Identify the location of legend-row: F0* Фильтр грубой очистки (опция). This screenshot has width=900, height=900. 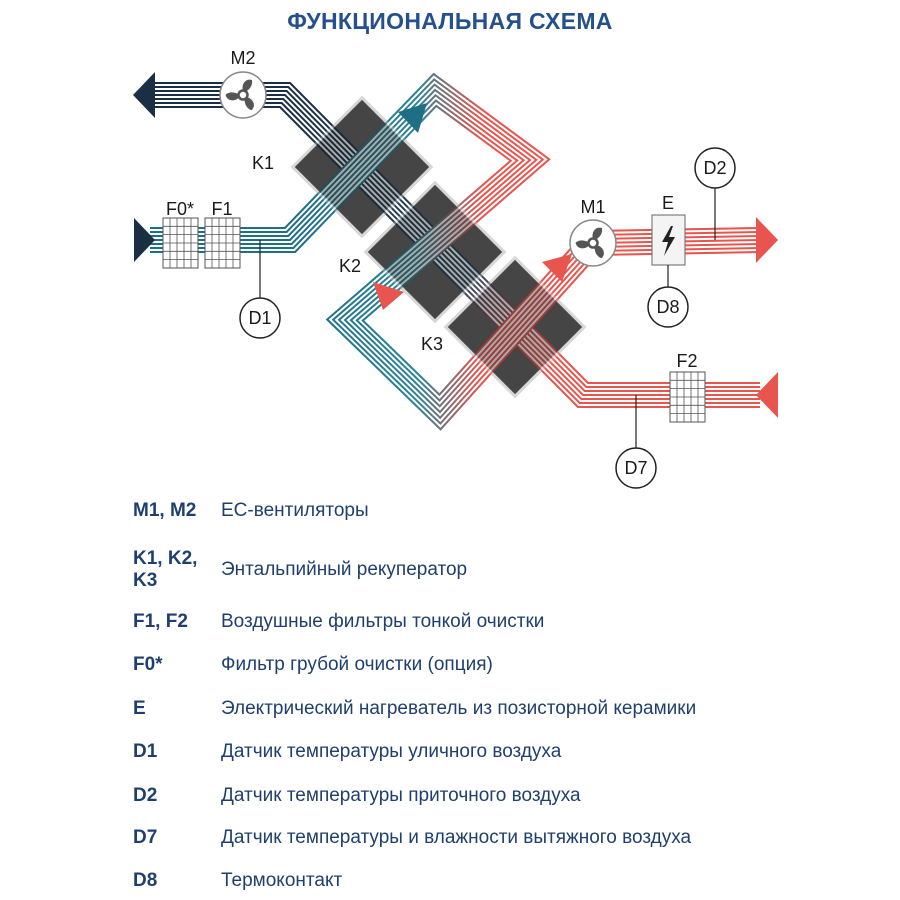
(483, 665).